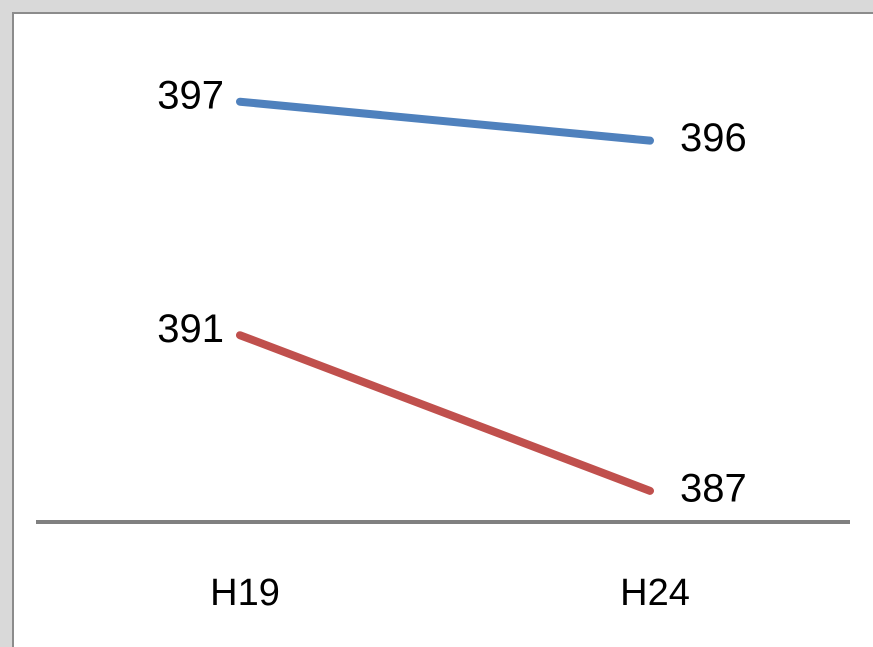 The image size is (873, 647). I want to click on x-tick-label-h24: H24, so click(655, 593).